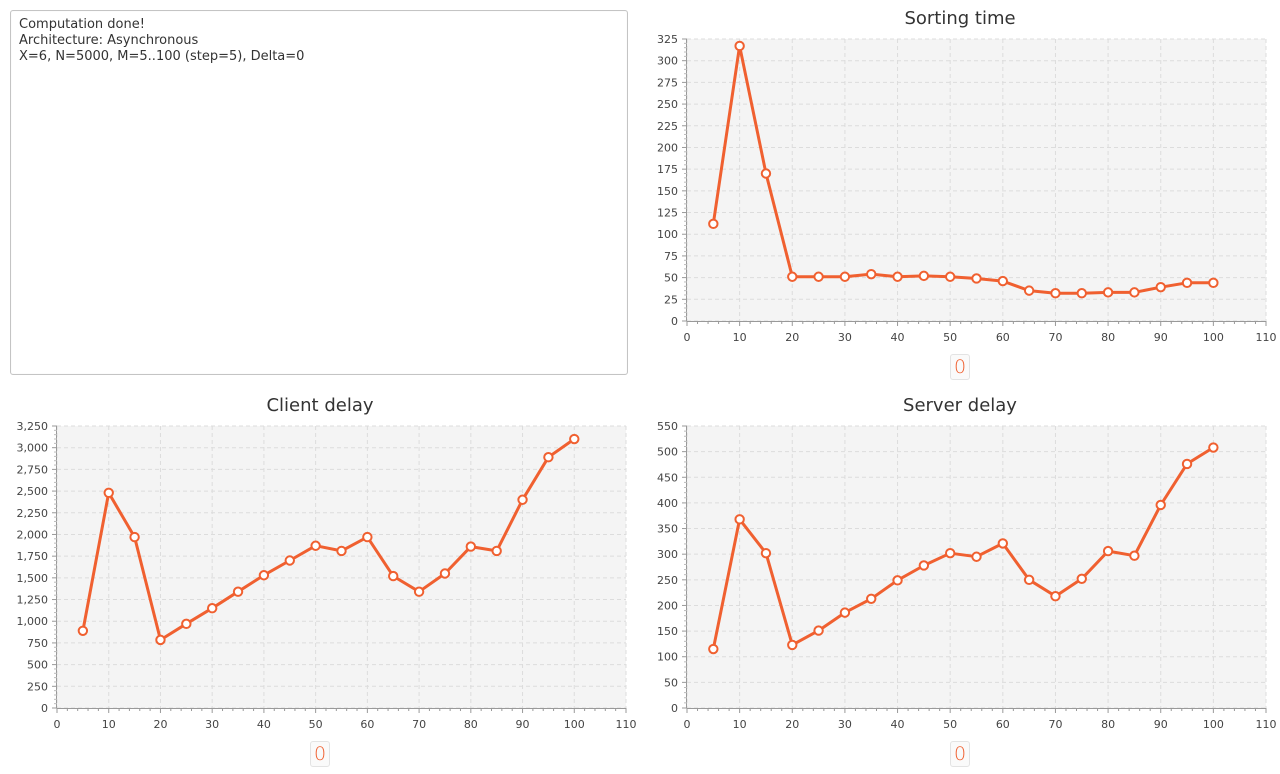 The height and width of the screenshot is (774, 1280). I want to click on y-tick-label-client-delay: 1,250, so click(33, 600).